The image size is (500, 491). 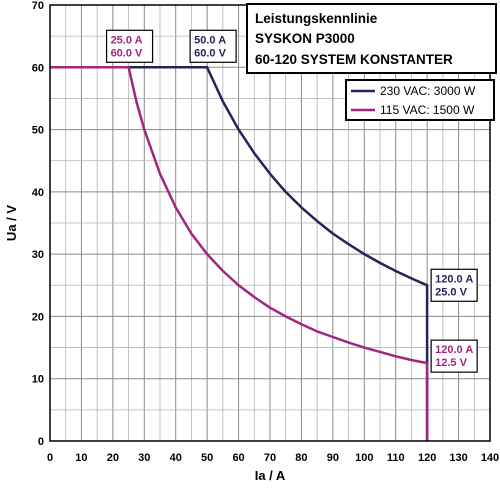 I want to click on callout-1: 50.0 A60.0 V, so click(x=213, y=46).